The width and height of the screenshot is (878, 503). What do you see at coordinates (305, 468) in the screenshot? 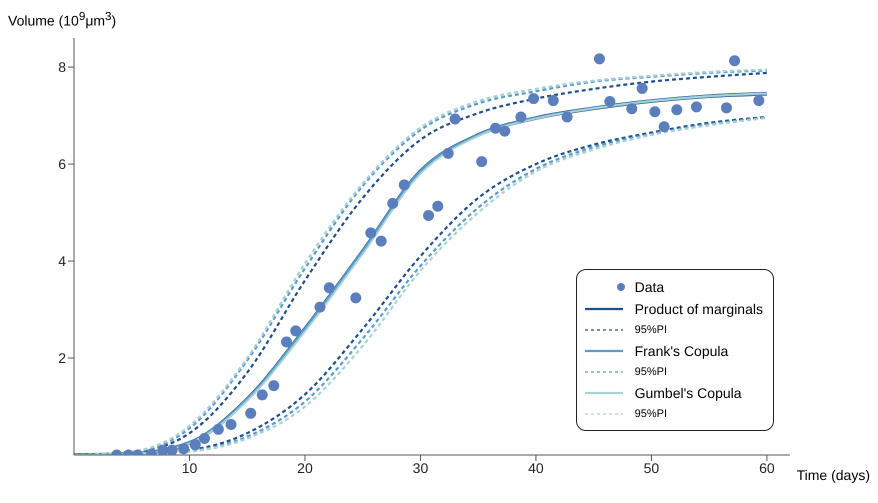
I see `x-tick-label: 20` at bounding box center [305, 468].